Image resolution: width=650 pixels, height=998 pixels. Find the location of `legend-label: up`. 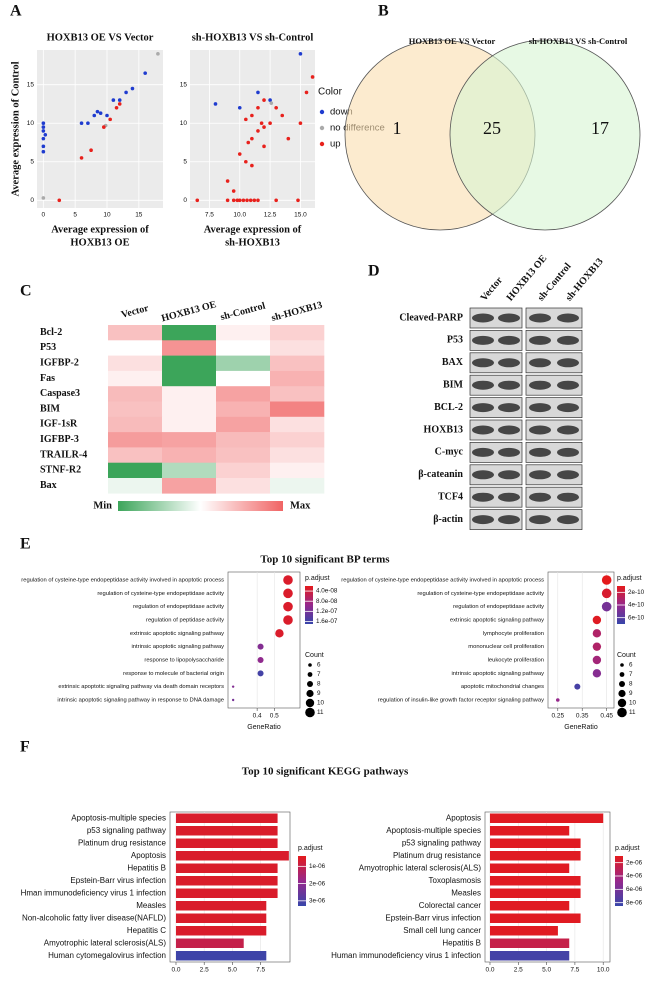

legend-label: up is located at coordinates (335, 144).